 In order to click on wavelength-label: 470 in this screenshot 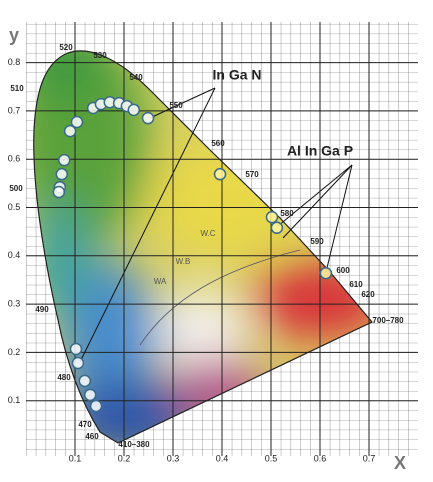, I will do `click(85, 424)`.